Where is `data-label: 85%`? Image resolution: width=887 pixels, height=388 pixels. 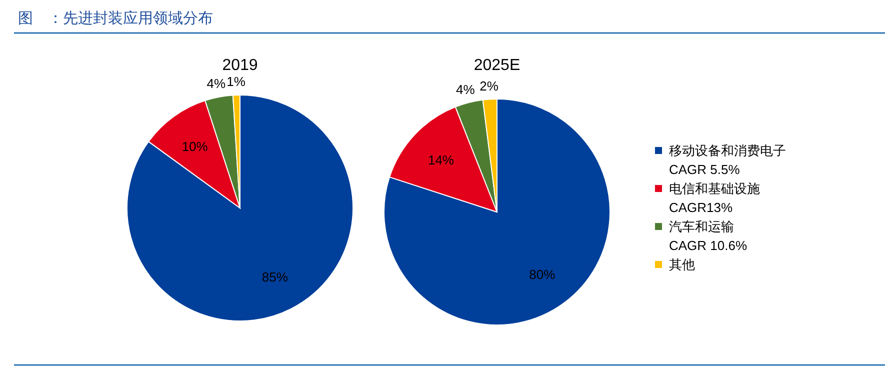 data-label: 85% is located at coordinates (275, 276).